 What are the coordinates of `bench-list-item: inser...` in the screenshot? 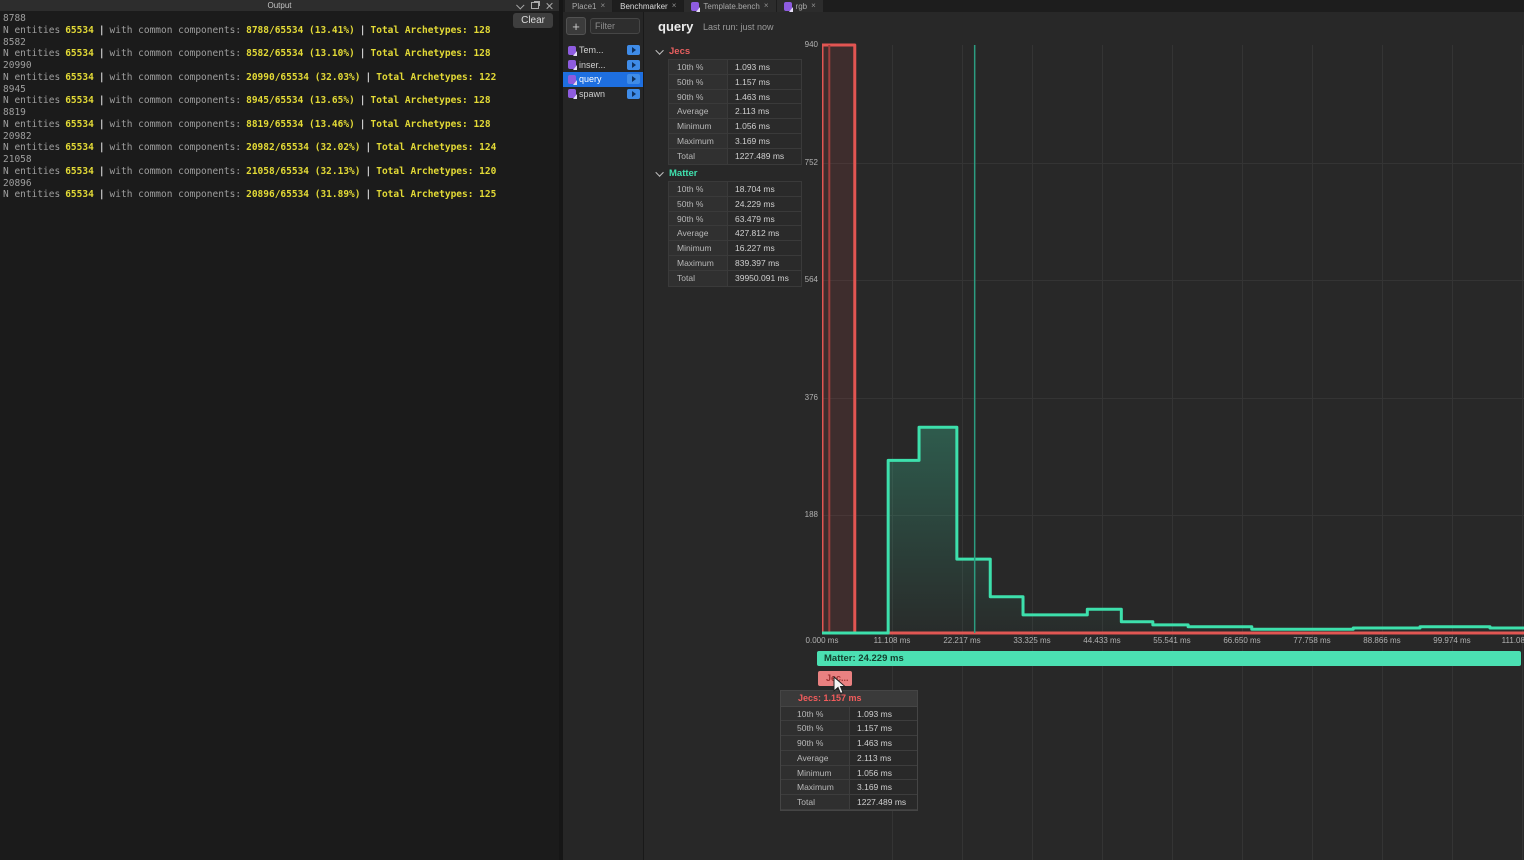 It's located at (603, 65).